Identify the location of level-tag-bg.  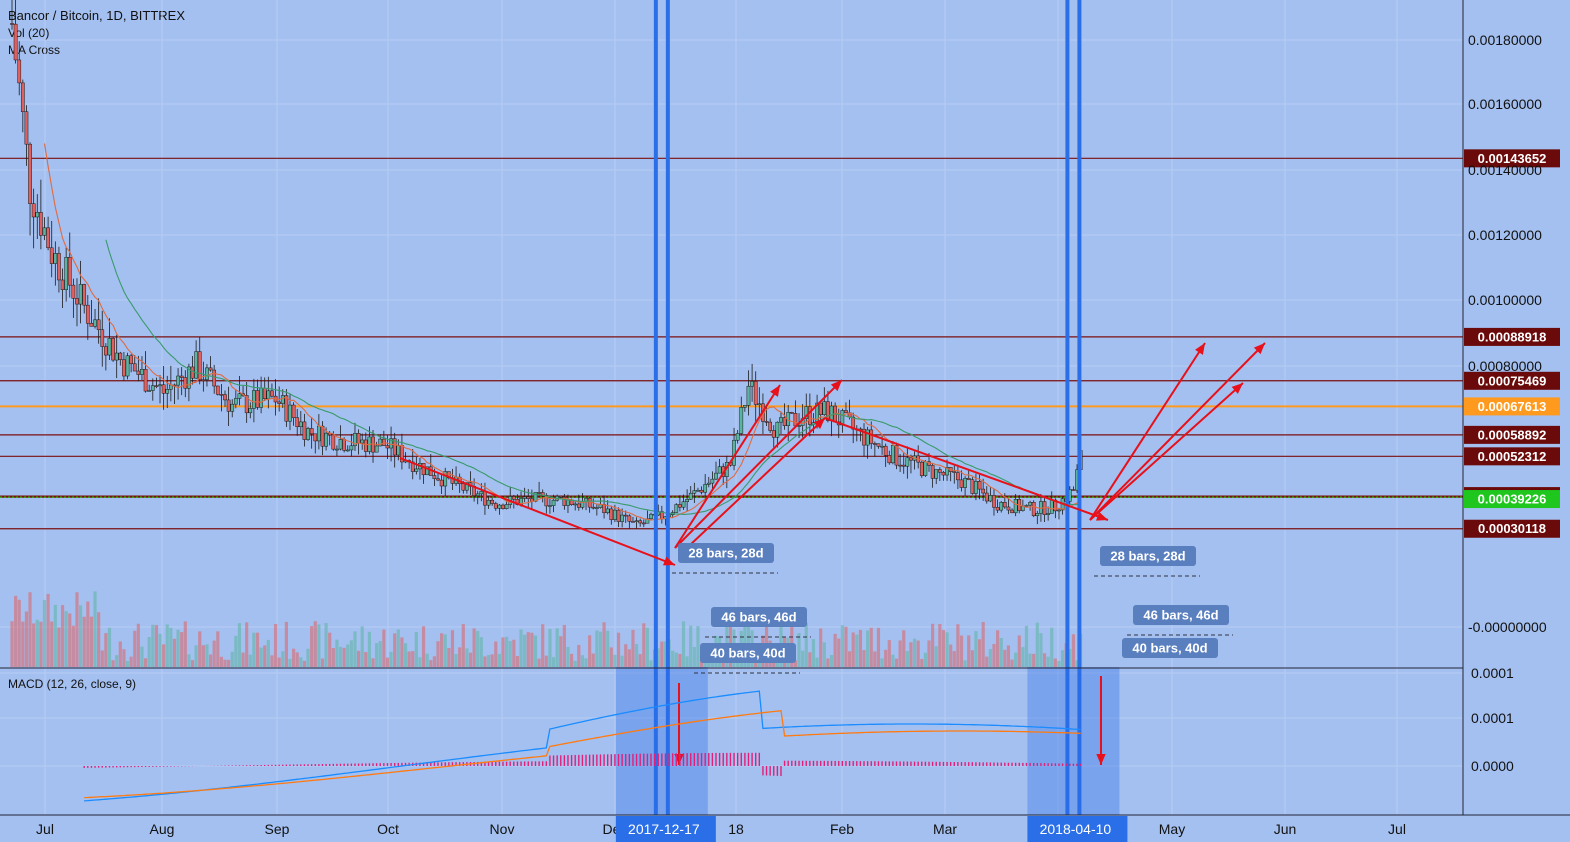
(1512, 434).